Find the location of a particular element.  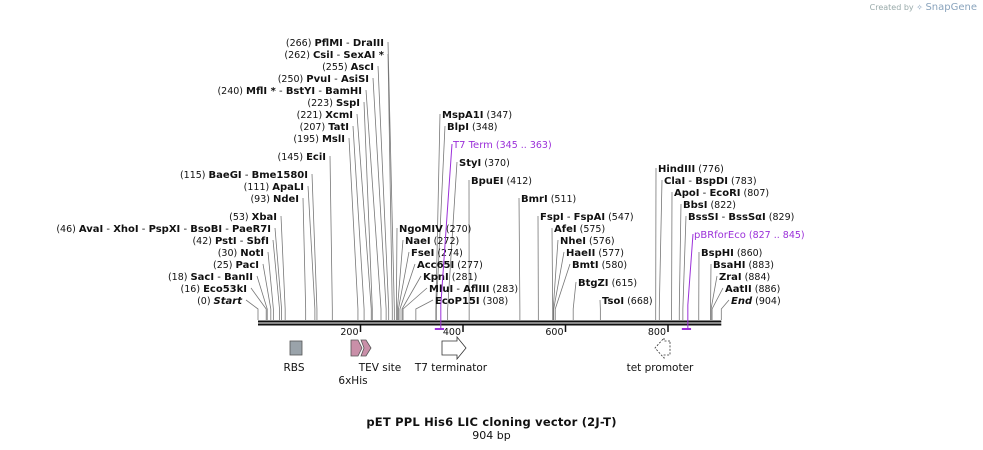

enzyme-name: BtgZI is located at coordinates (593, 283).